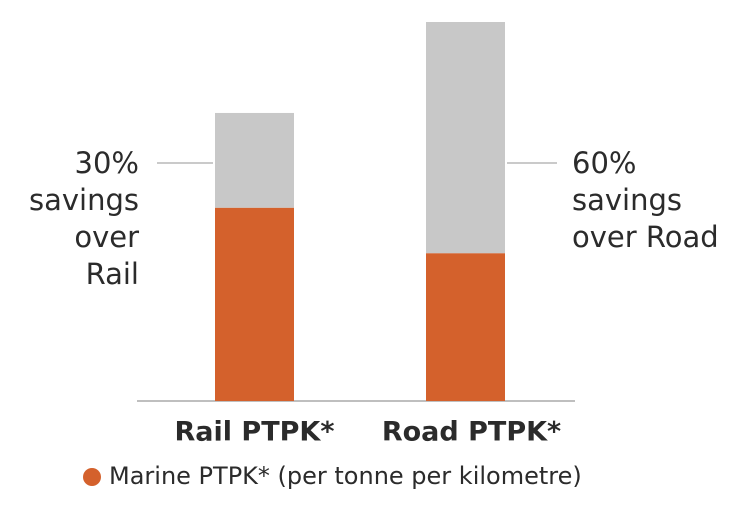 Image resolution: width=754 pixels, height=516 pixels. Describe the element at coordinates (112, 274) in the screenshot. I see `annotation: Rail` at that location.